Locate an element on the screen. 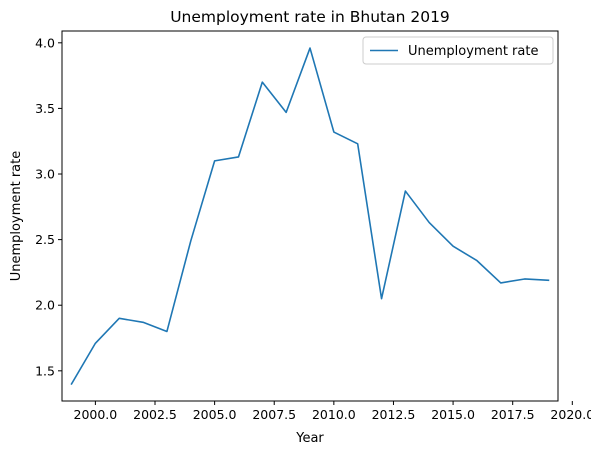 The image size is (591, 455). x-tick-label: 2012.5 is located at coordinates (394, 414).